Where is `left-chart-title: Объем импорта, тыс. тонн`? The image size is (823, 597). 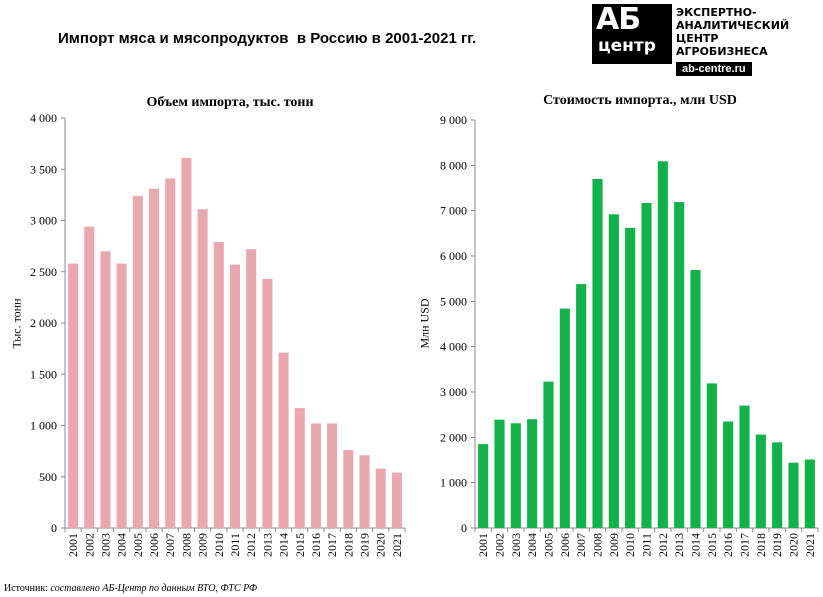
left-chart-title: Объем импорта, тыс. тонн is located at coordinates (230, 102).